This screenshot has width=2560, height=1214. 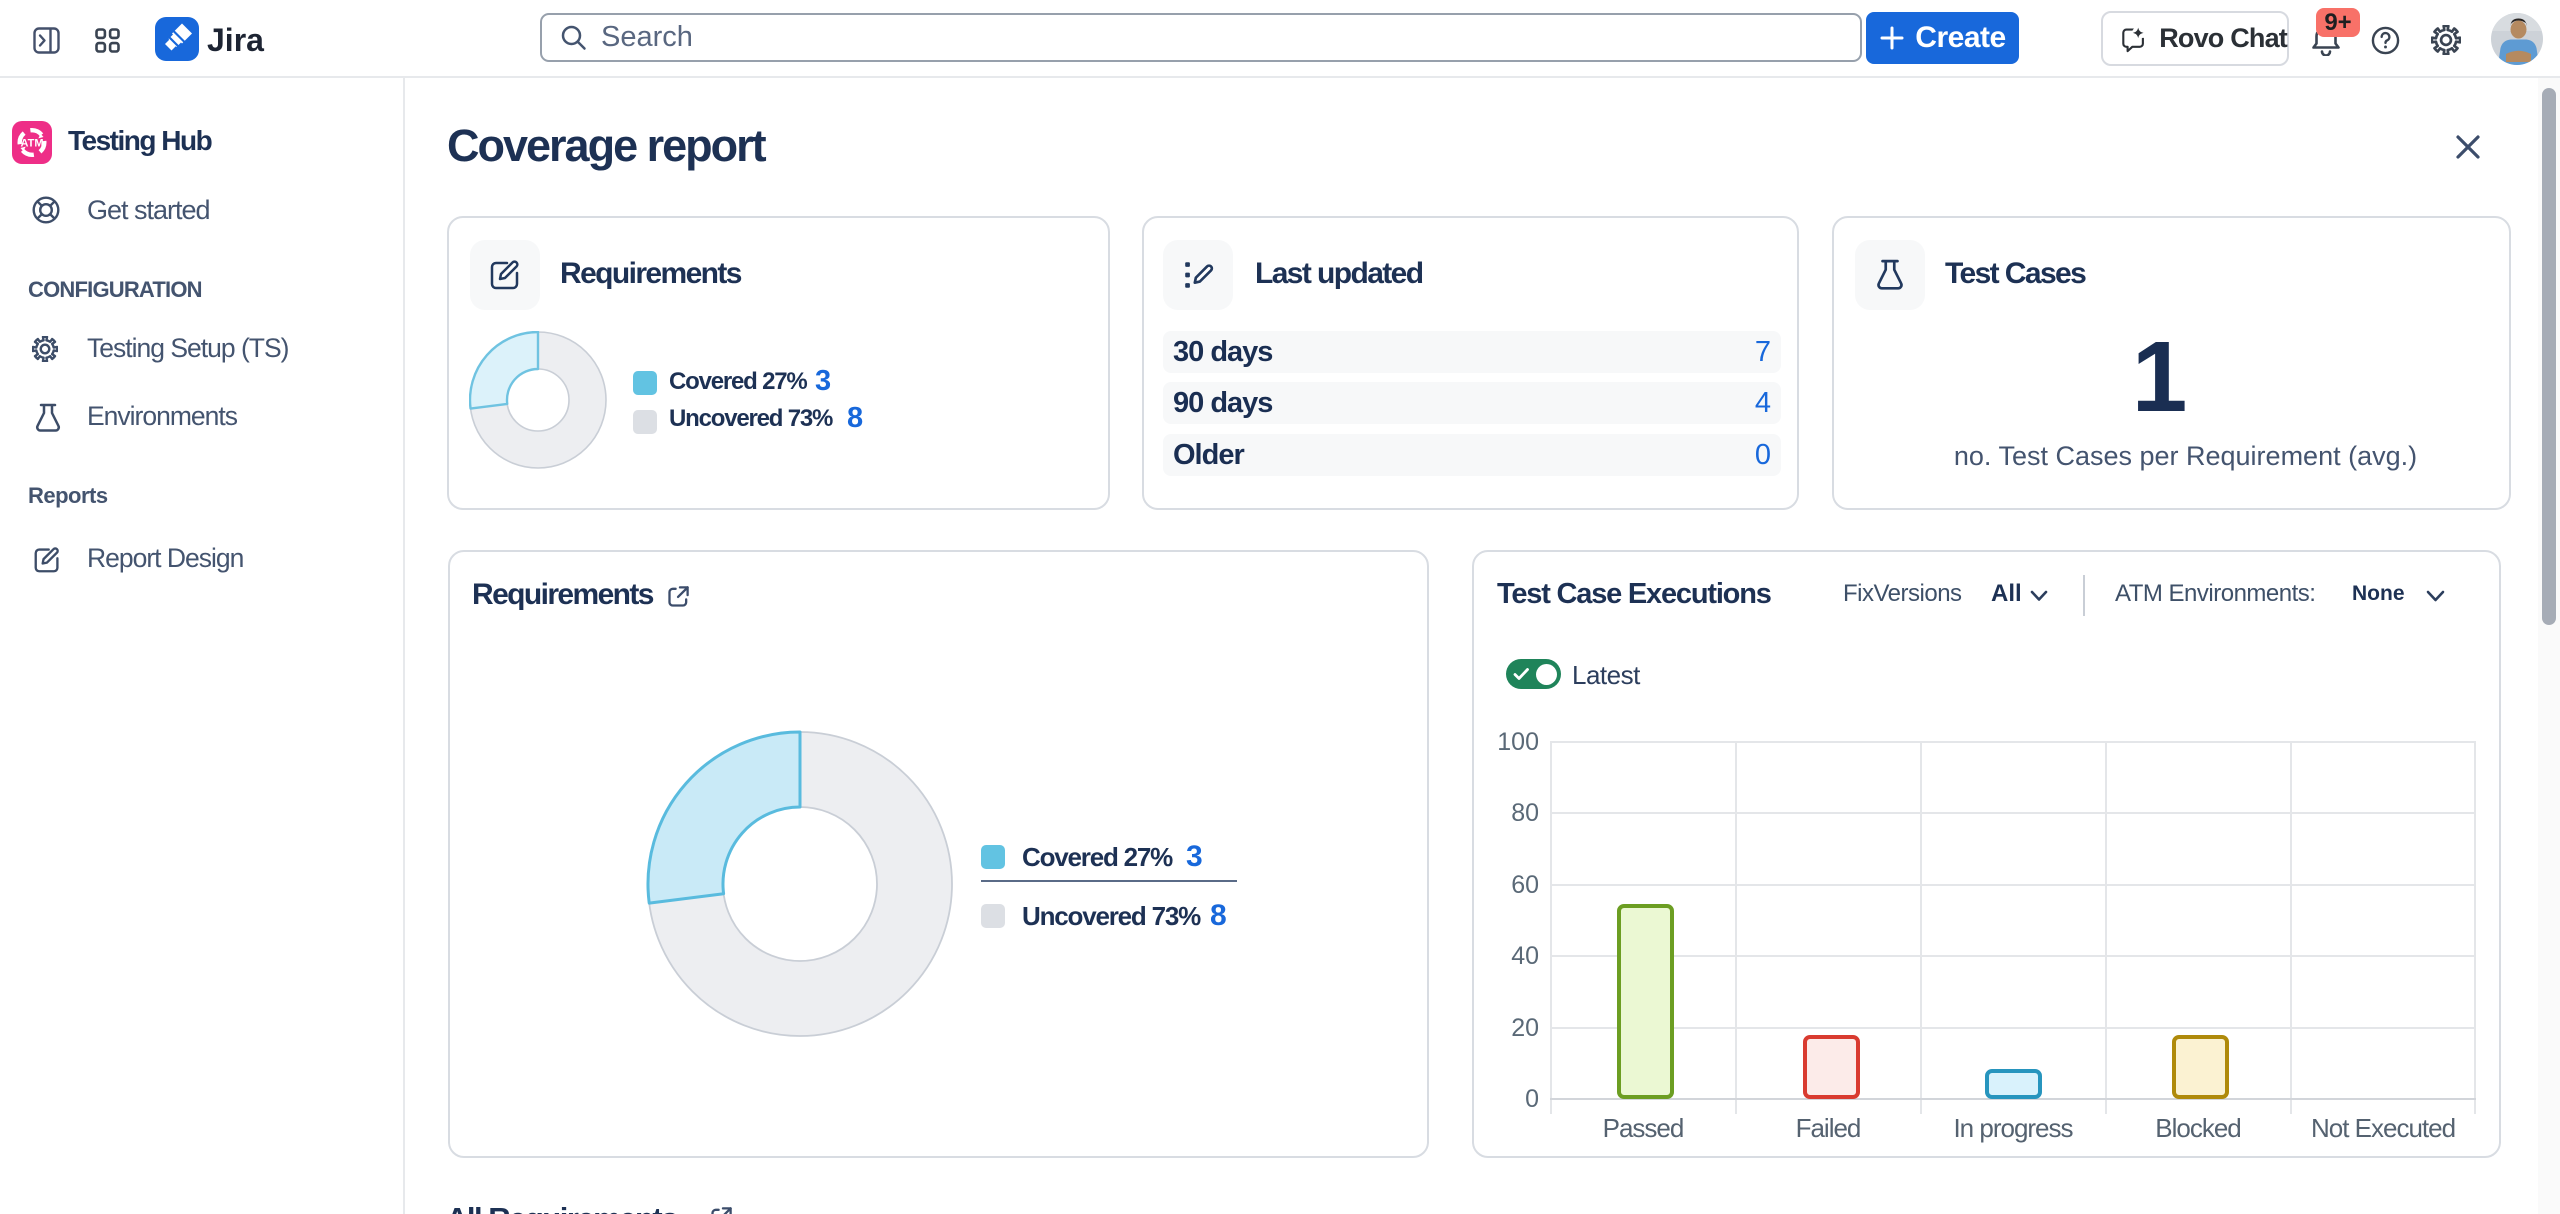 What do you see at coordinates (31, 144) in the screenshot?
I see `svg-text: ATM` at bounding box center [31, 144].